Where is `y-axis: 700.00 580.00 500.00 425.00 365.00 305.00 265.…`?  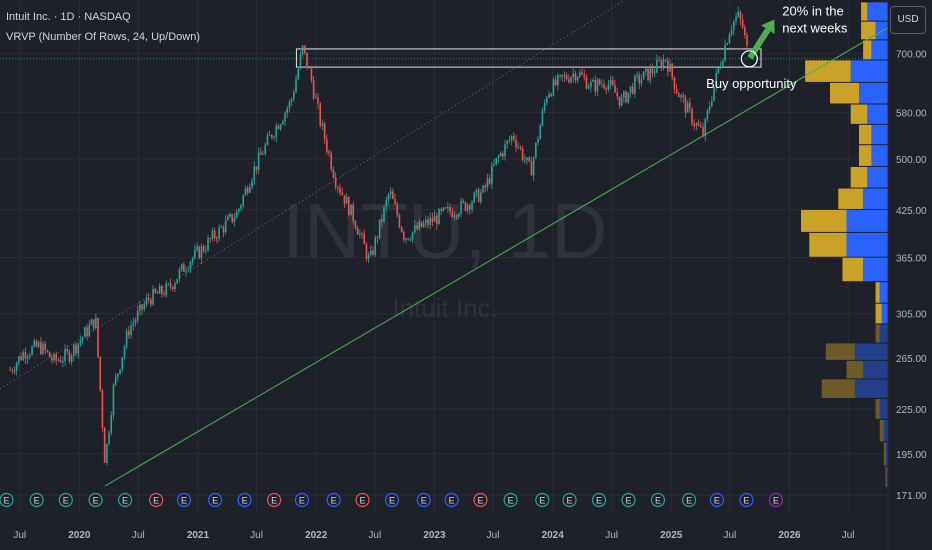
y-axis: 700.00 580.00 500.00 425.00 365.00 305.00 265.… is located at coordinates (907, 275).